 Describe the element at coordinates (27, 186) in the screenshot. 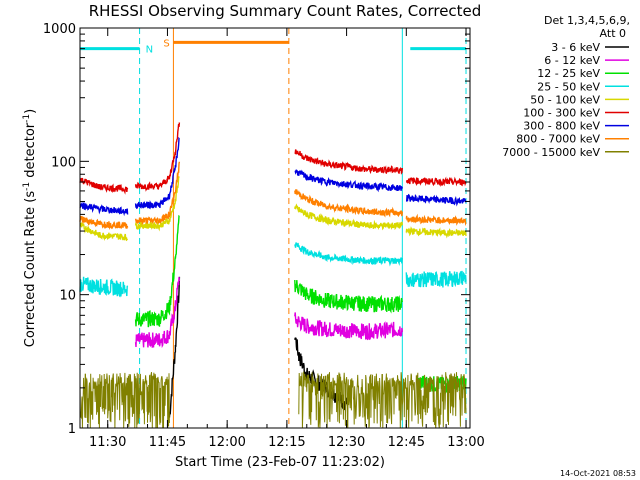

I see `y-axis-label-exp1: -1` at that location.